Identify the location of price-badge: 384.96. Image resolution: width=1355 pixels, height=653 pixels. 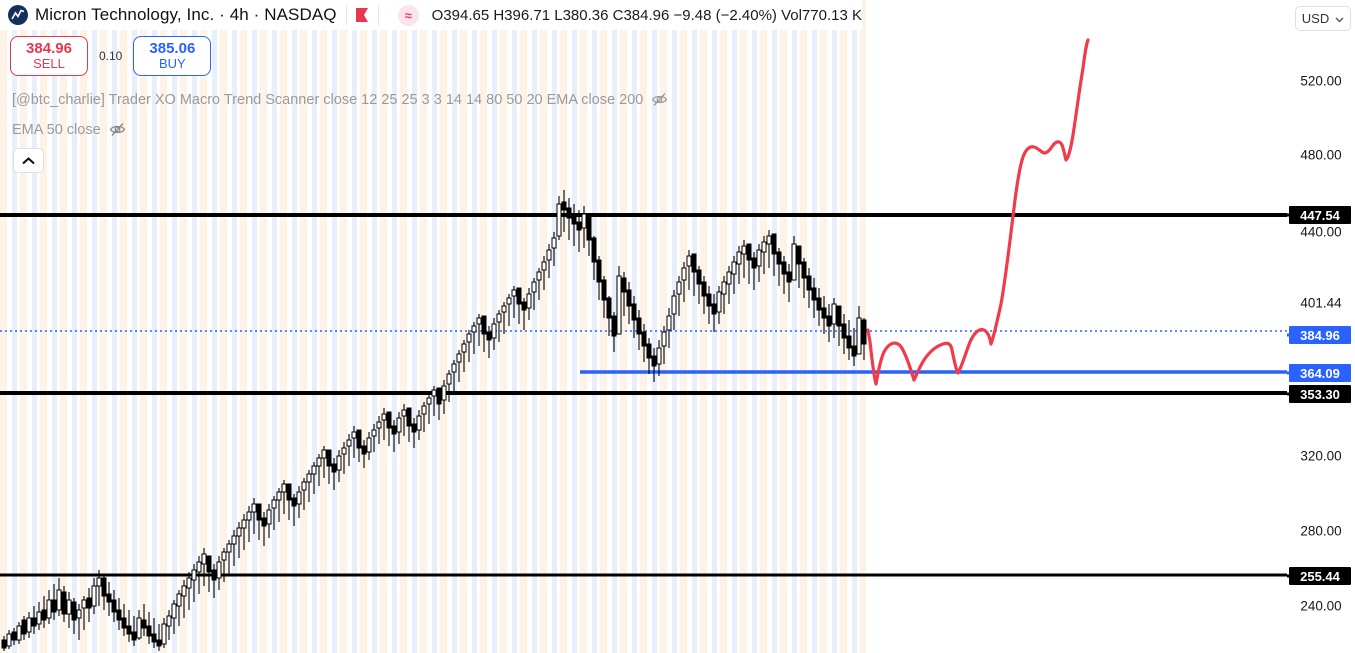
(1320, 335).